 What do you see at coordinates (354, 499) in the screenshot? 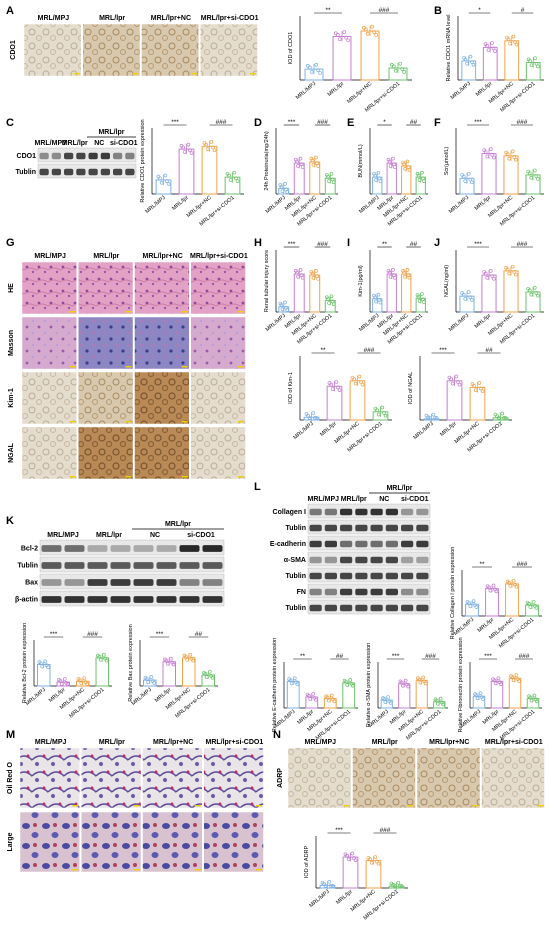
I see `panel-l-blot-lane-2: MRL/lpr` at bounding box center [354, 499].